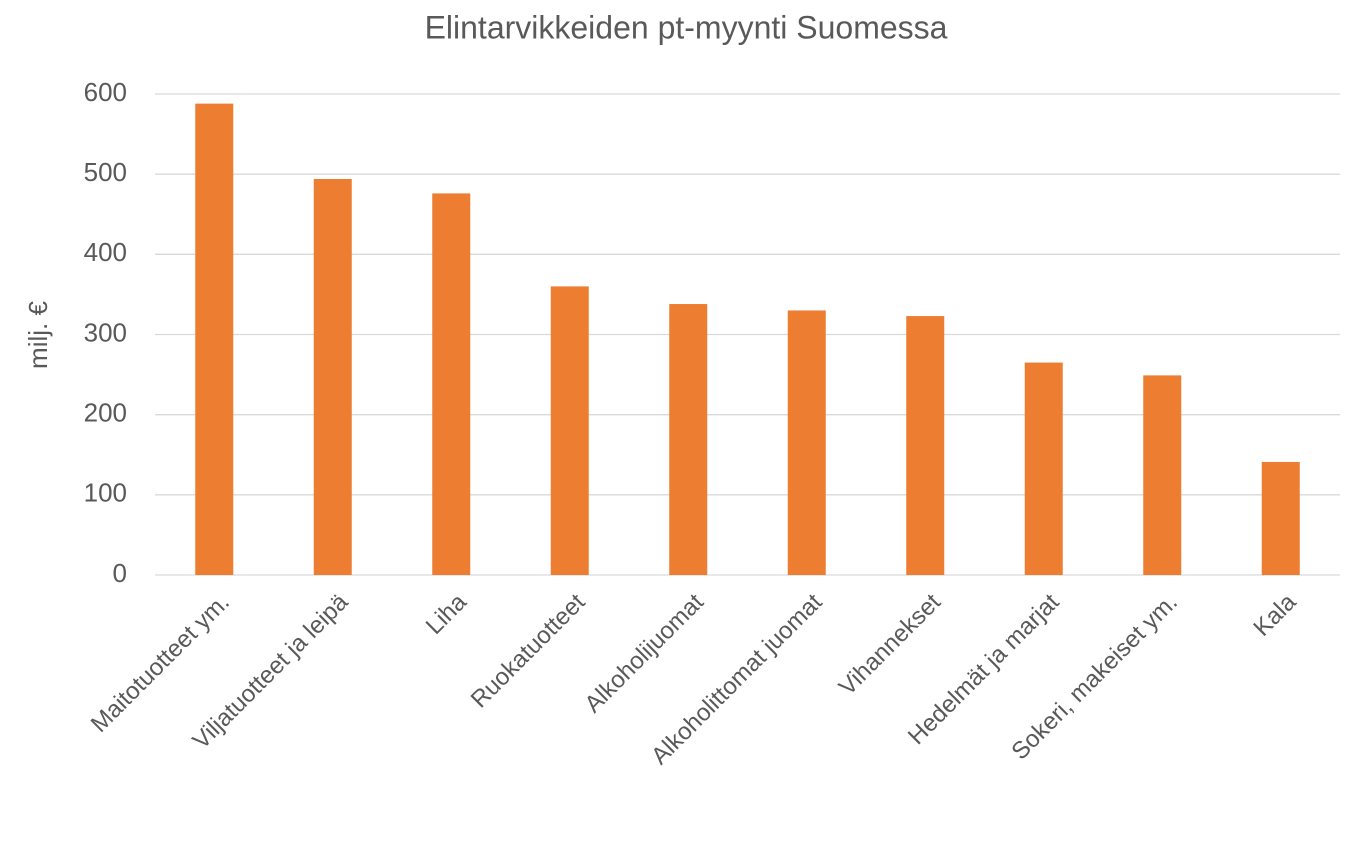 This screenshot has height=868, width=1345. I want to click on chart-title: Elintarvikkeiden pt-myynti Suomessa, so click(686, 27).